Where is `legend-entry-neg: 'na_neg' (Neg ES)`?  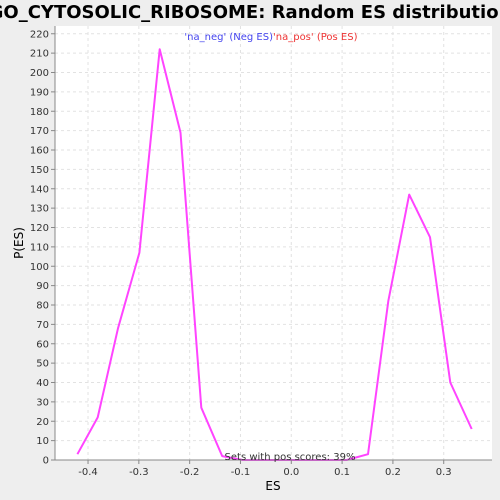
legend-entry-neg: 'na_neg' (Neg ES) is located at coordinates (228, 37).